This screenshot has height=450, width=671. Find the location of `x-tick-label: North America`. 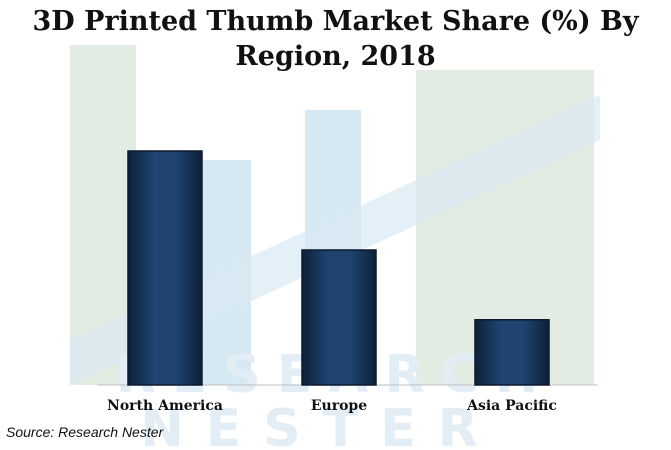

x-tick-label: North America is located at coordinates (165, 406).